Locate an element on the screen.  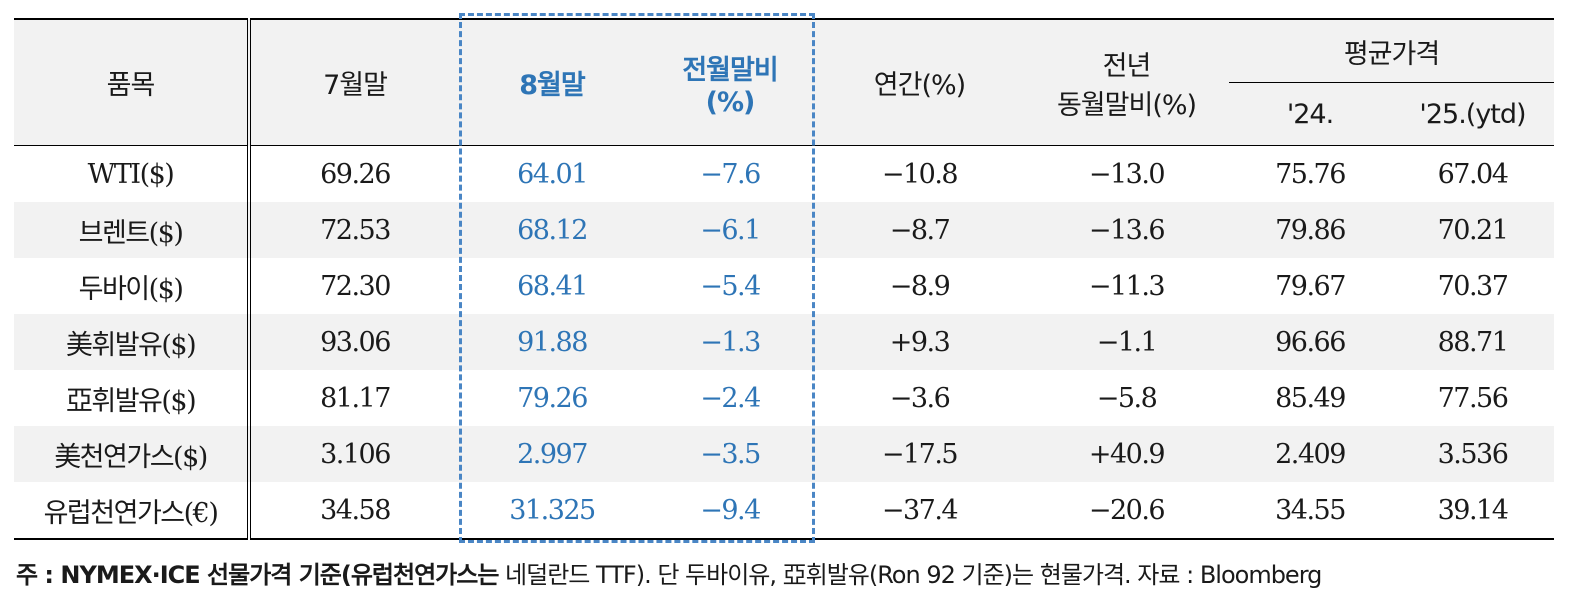
cell-ytd: −10.8 is located at coordinates (920, 174).